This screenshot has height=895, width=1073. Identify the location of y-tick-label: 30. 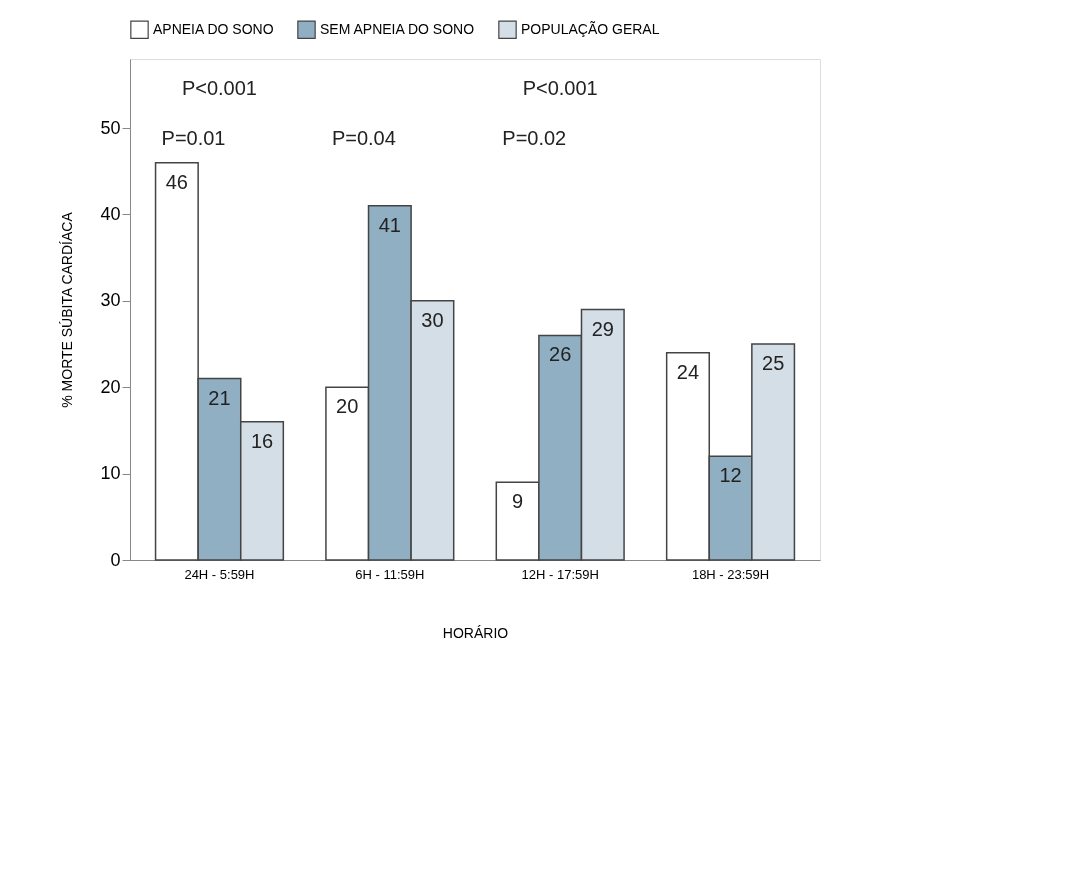
(110, 300).